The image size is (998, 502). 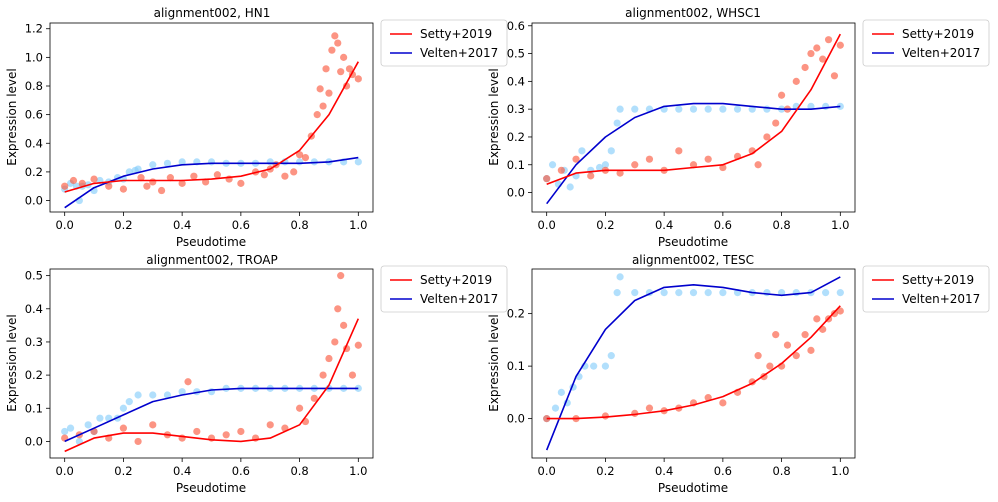 What do you see at coordinates (65, 471) in the screenshot?
I see `x-tick-label: 0.0` at bounding box center [65, 471].